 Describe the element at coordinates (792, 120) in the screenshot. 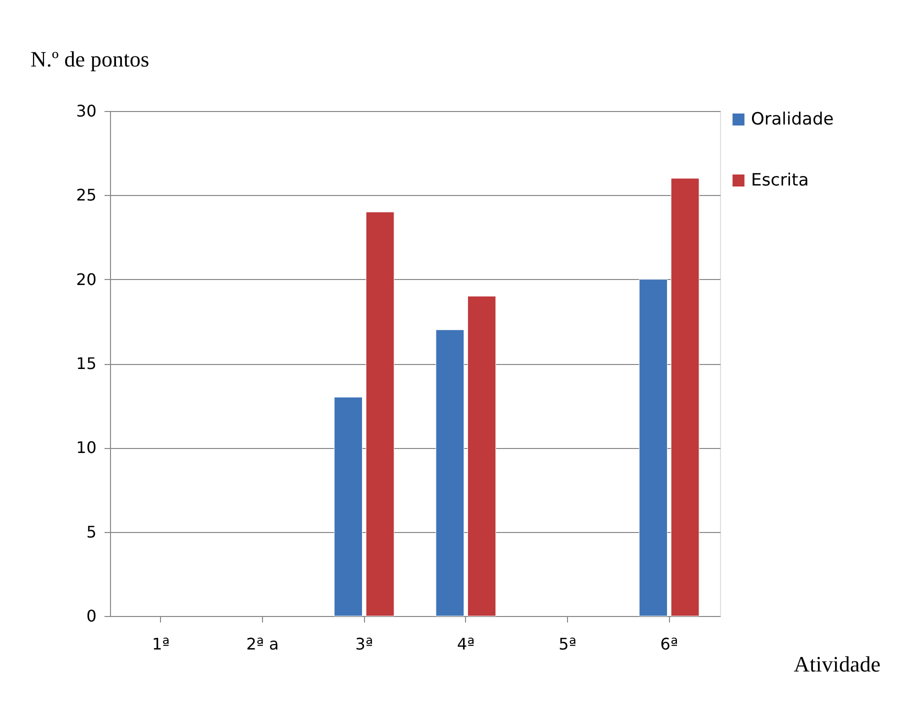

I see `legend-label: Oralidade` at that location.